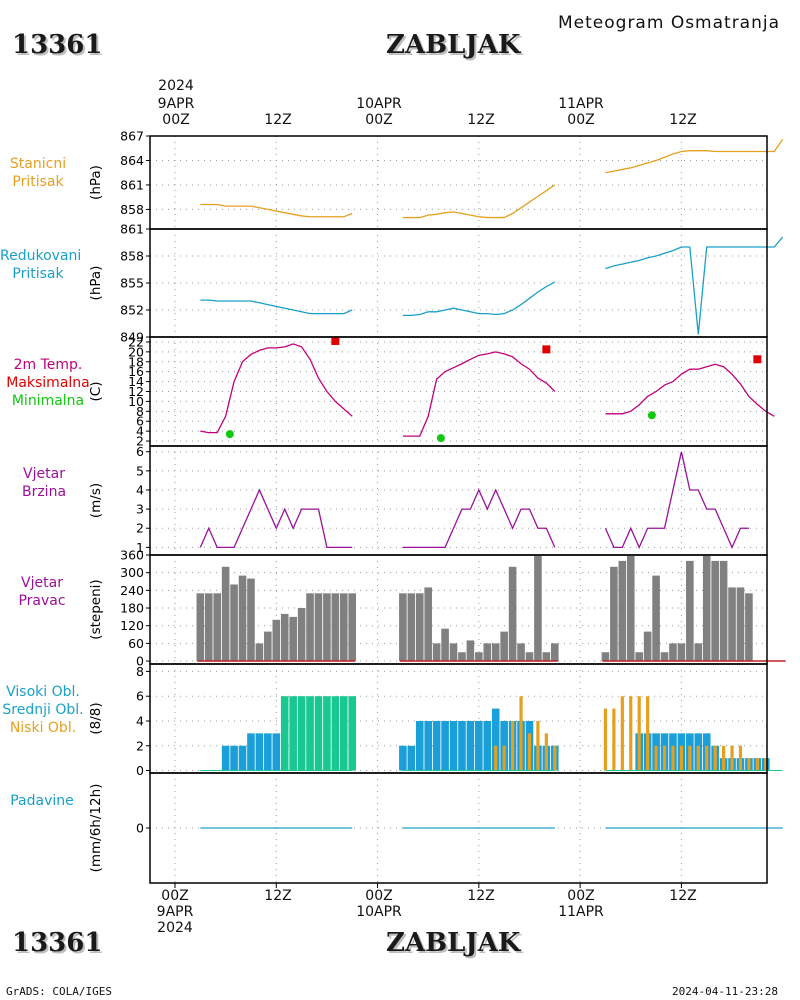 This screenshot has height=1000, width=800. What do you see at coordinates (42, 583) in the screenshot?
I see `wdir-label-0: Vjetar` at bounding box center [42, 583].